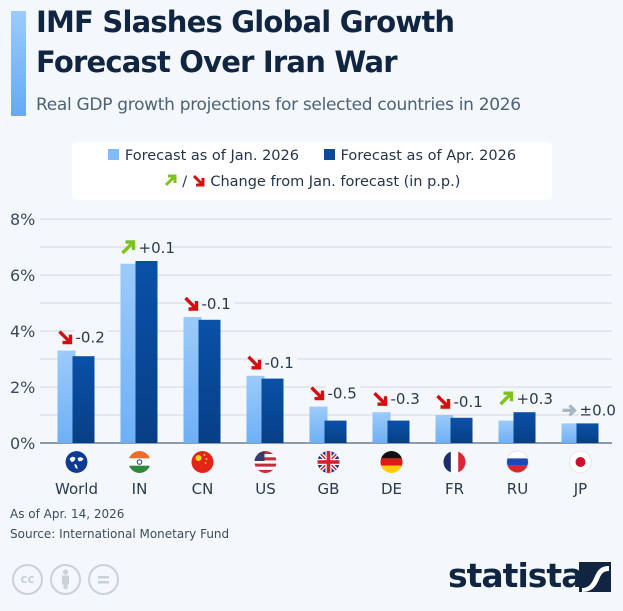 The height and width of the screenshot is (611, 623). What do you see at coordinates (329, 154) in the screenshot?
I see `legend-swatch-apr` at bounding box center [329, 154].